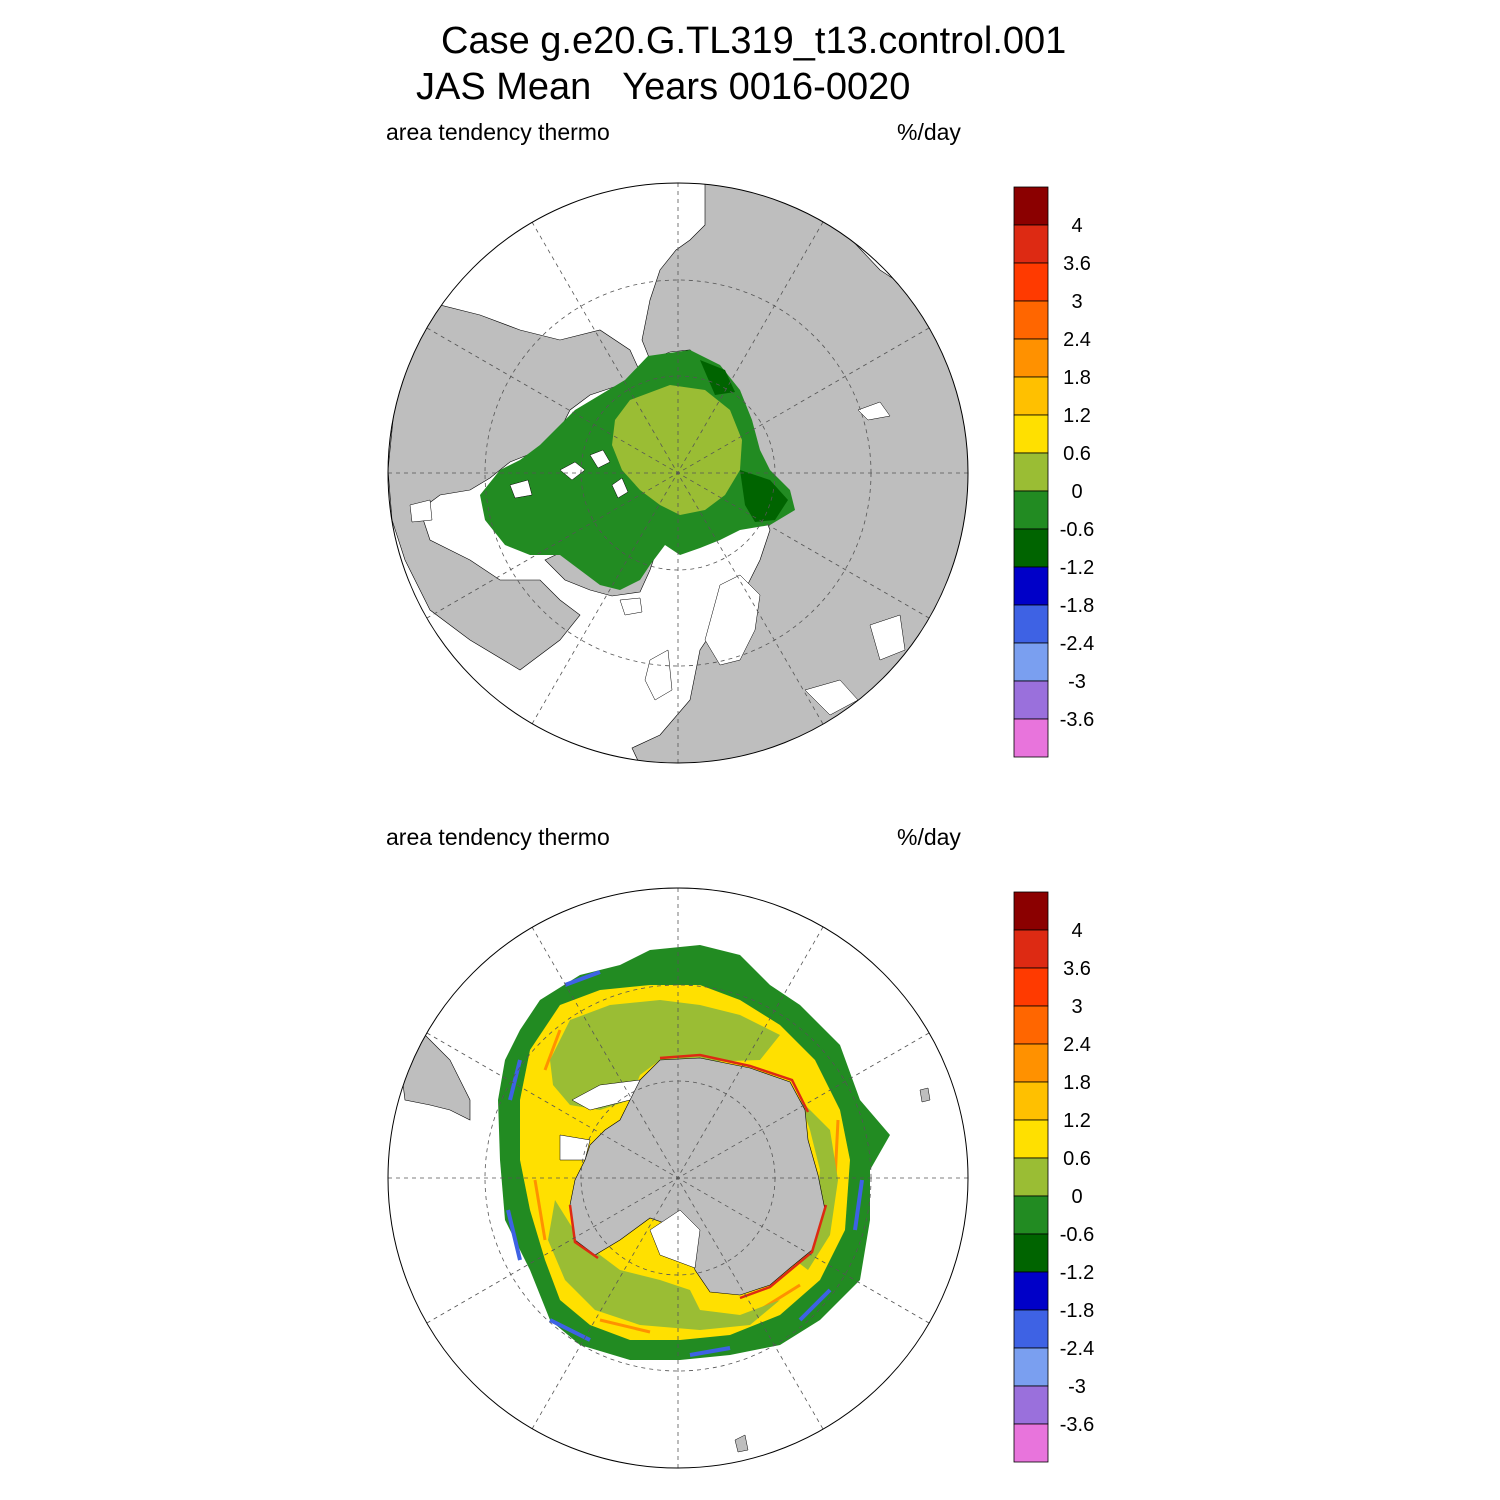 This screenshot has width=1500, height=1500. Describe the element at coordinates (1077, 1083) in the screenshot. I see `south-colorbar-label: 1.8` at that location.